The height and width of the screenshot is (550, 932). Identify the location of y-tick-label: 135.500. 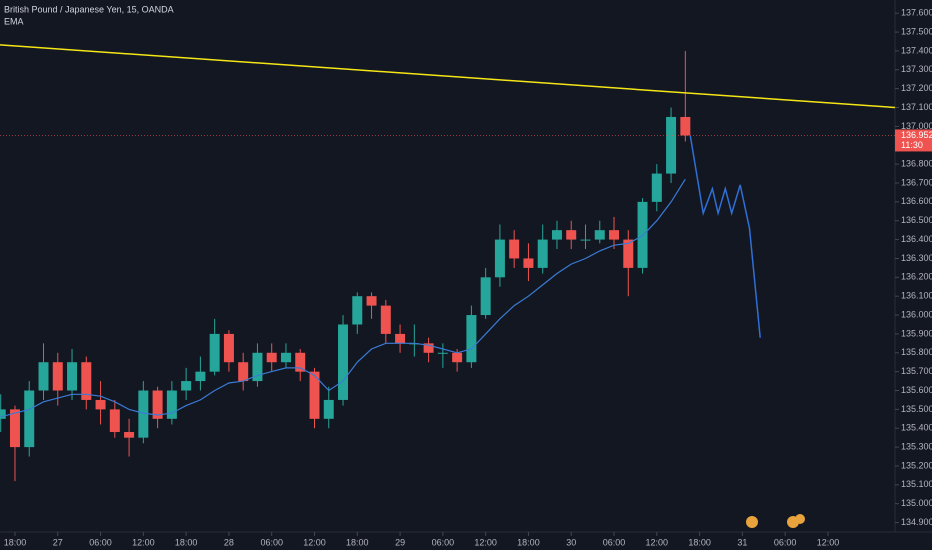
(916, 409).